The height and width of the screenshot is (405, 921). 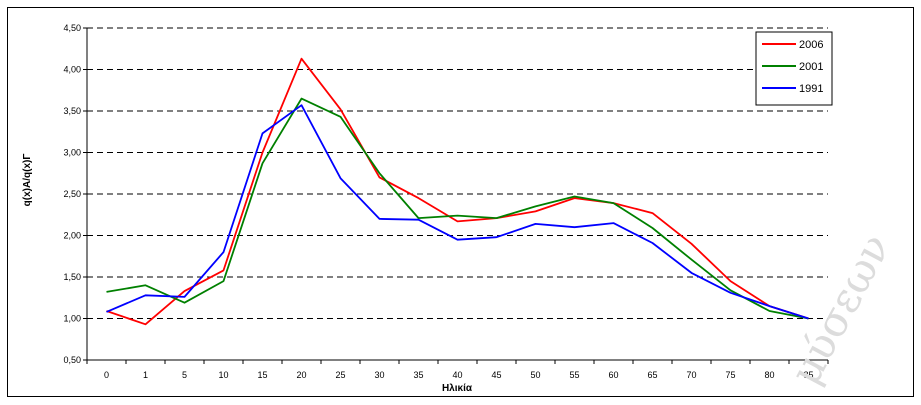 What do you see at coordinates (652, 375) in the screenshot?
I see `x-tick-label: 65` at bounding box center [652, 375].